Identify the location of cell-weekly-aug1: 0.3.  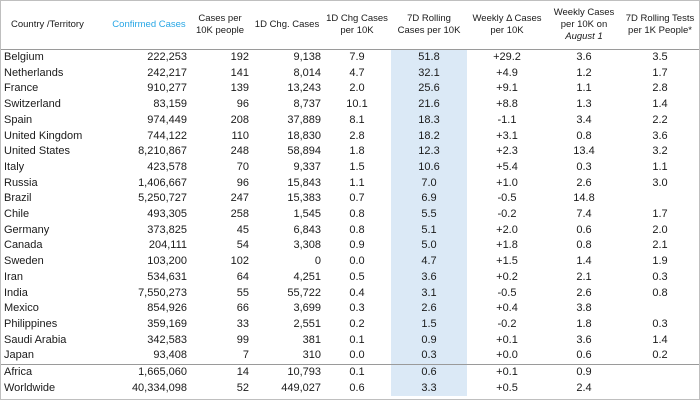
(584, 166).